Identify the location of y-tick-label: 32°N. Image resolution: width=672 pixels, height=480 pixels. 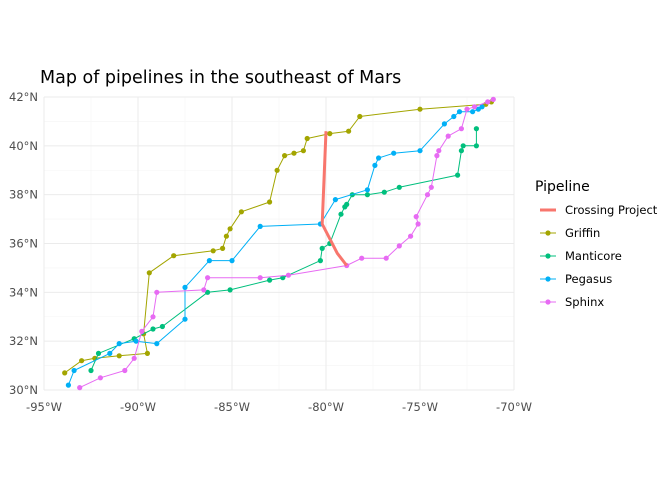
(23, 341).